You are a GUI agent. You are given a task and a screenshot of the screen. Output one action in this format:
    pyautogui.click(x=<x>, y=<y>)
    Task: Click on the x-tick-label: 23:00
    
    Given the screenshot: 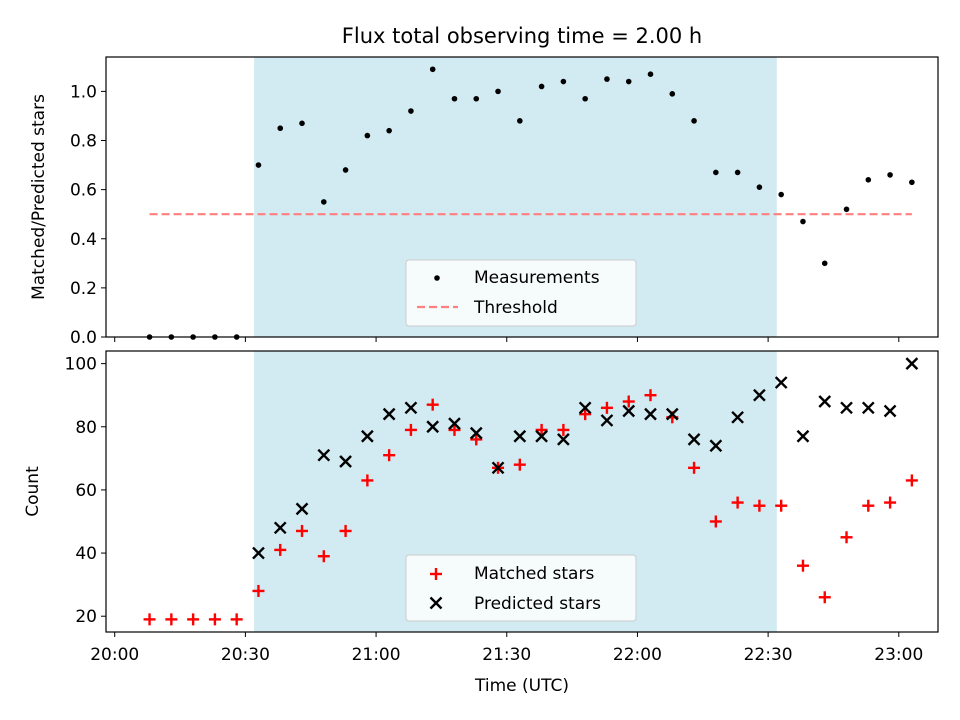 What is the action you would take?
    pyautogui.click(x=898, y=655)
    